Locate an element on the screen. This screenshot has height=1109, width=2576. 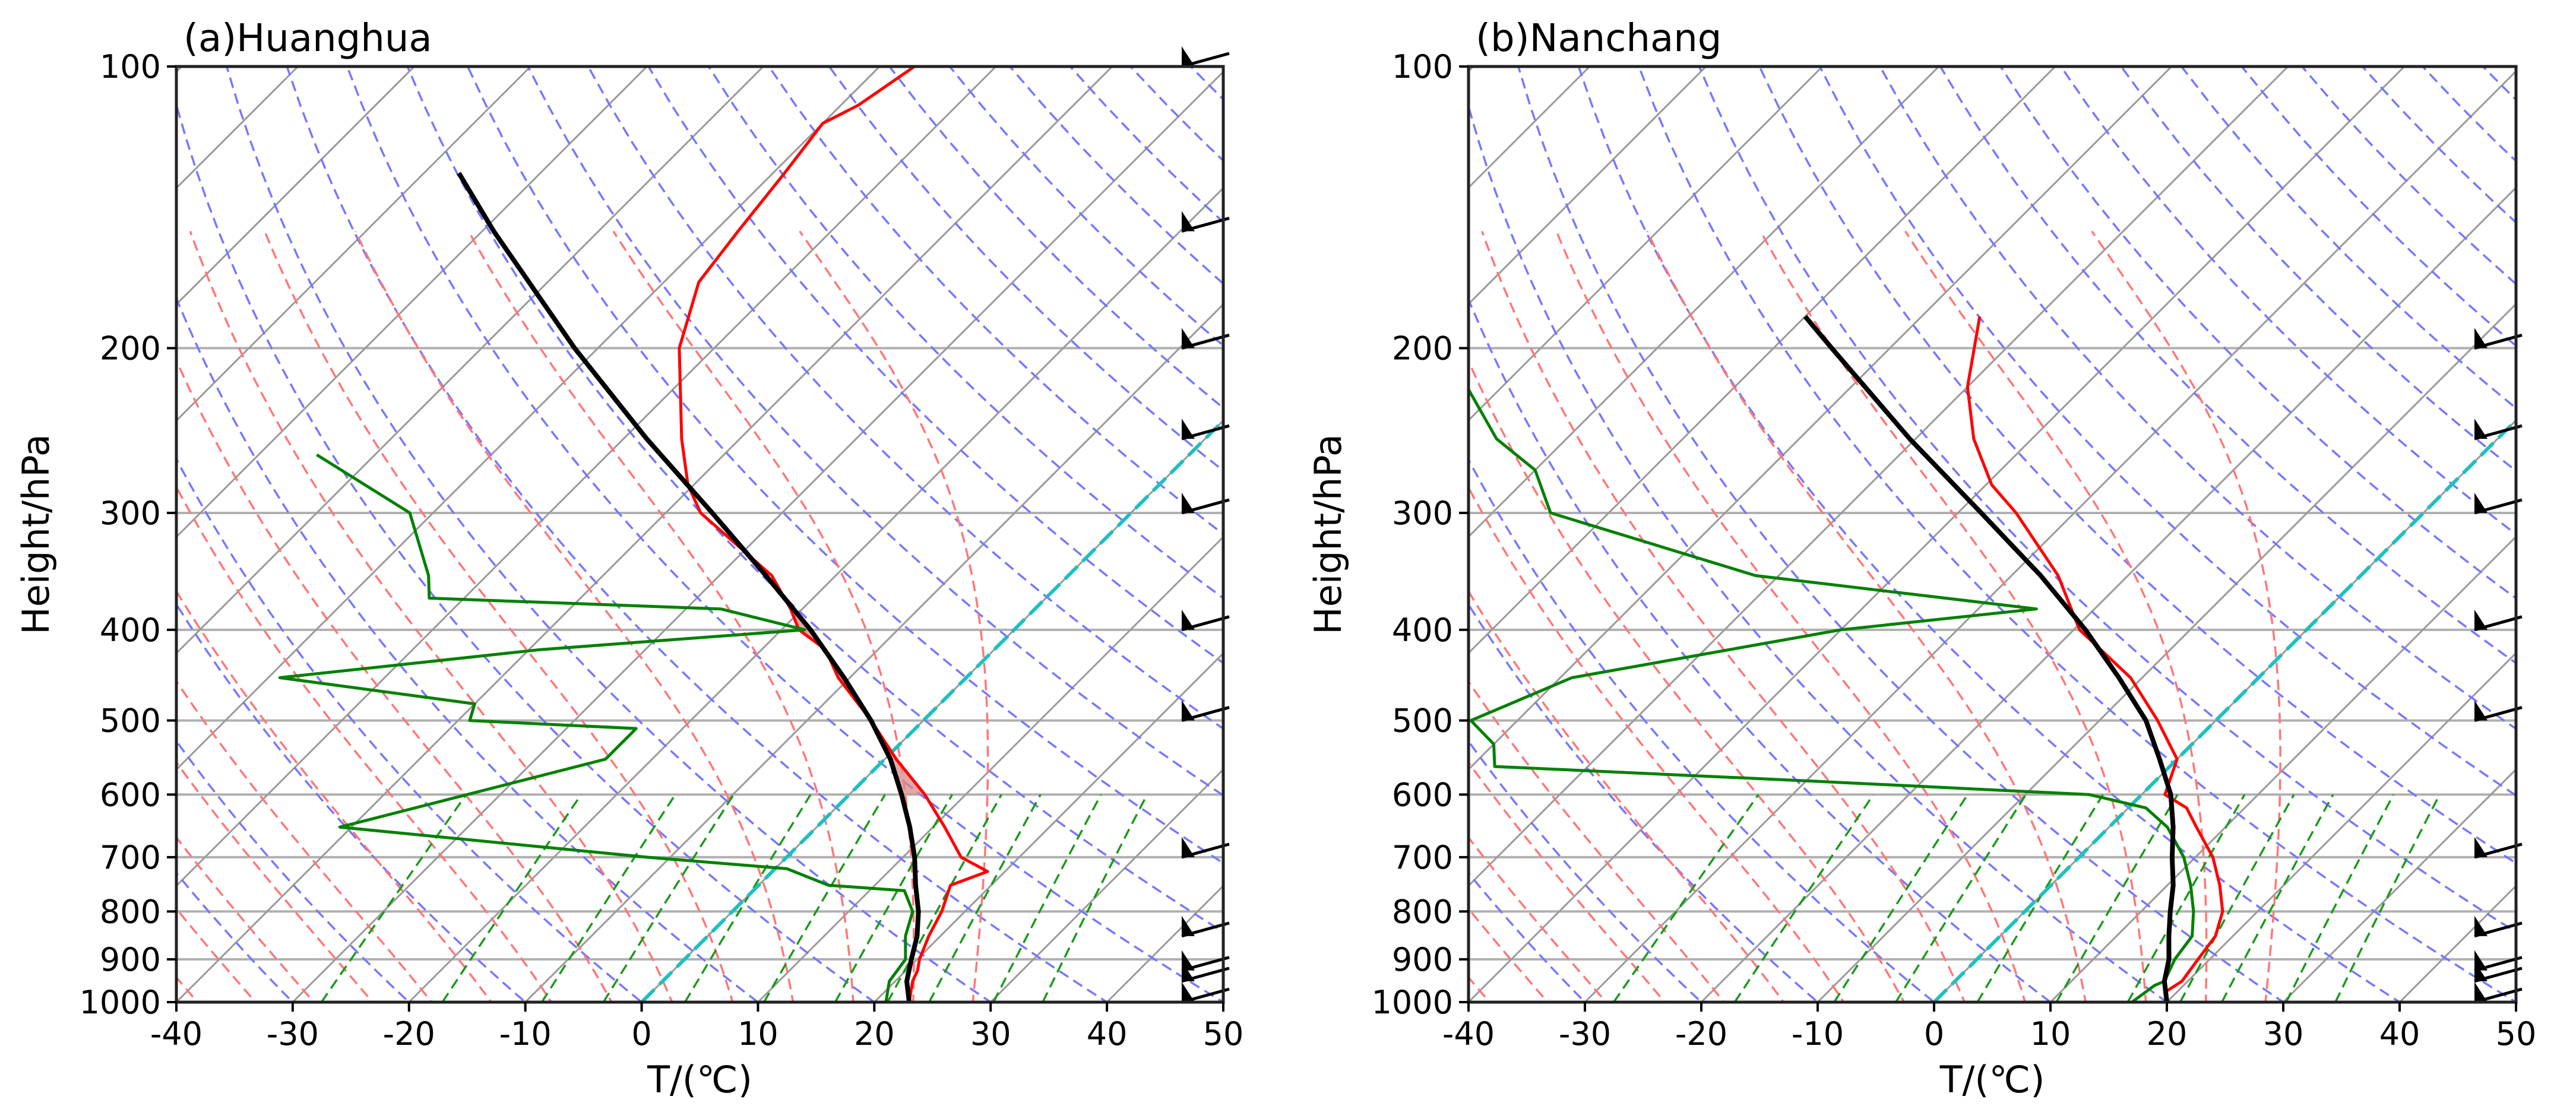
y-tick-label: 800 is located at coordinates (130, 911).